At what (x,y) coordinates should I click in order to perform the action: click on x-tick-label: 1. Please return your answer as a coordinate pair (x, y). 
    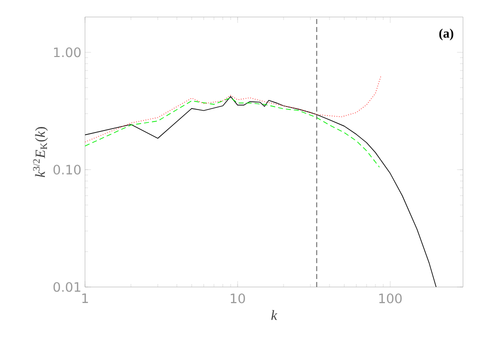
    Looking at the image, I should click on (85, 298).